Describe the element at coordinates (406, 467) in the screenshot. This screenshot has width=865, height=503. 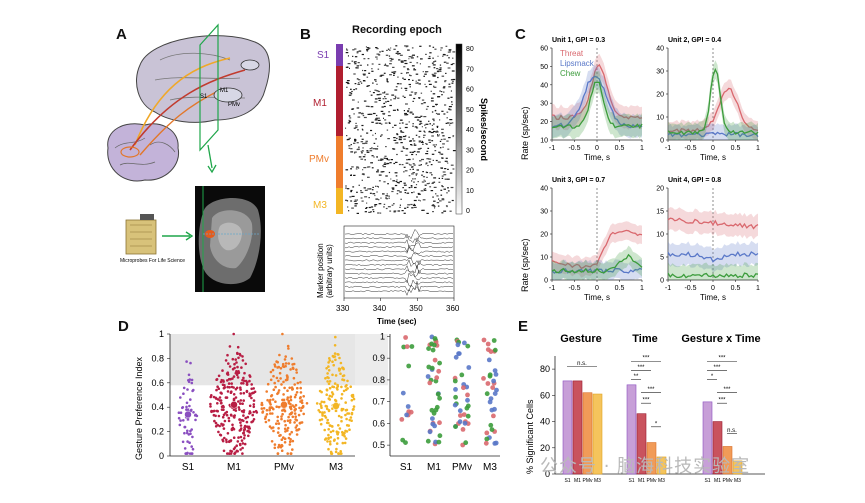
I see `zoom-category-label: S1` at that location.